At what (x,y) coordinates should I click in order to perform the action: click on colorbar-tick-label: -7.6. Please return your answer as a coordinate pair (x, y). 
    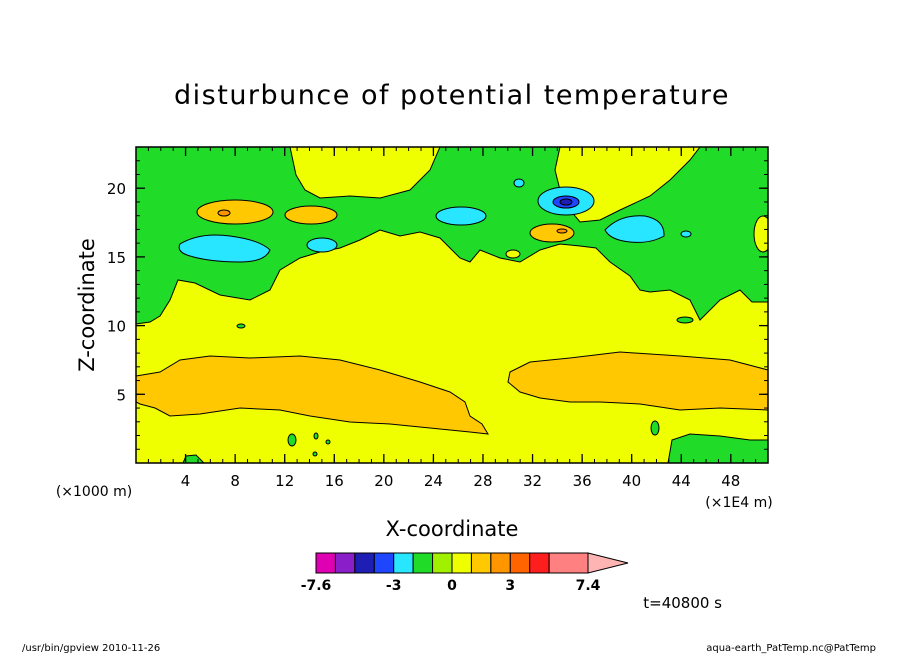
    Looking at the image, I should click on (316, 586).